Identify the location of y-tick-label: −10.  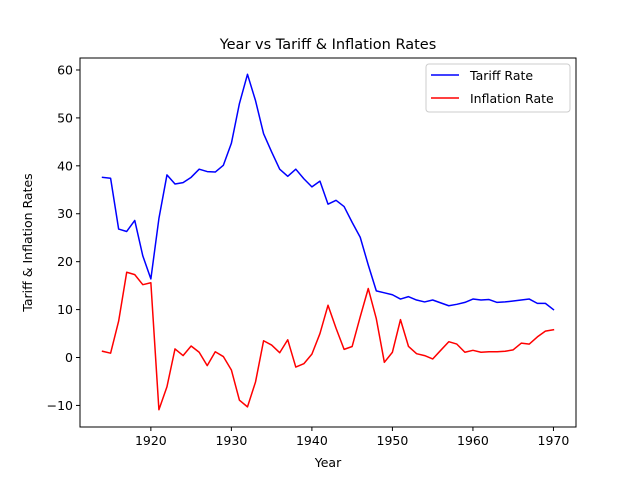
(60, 405).